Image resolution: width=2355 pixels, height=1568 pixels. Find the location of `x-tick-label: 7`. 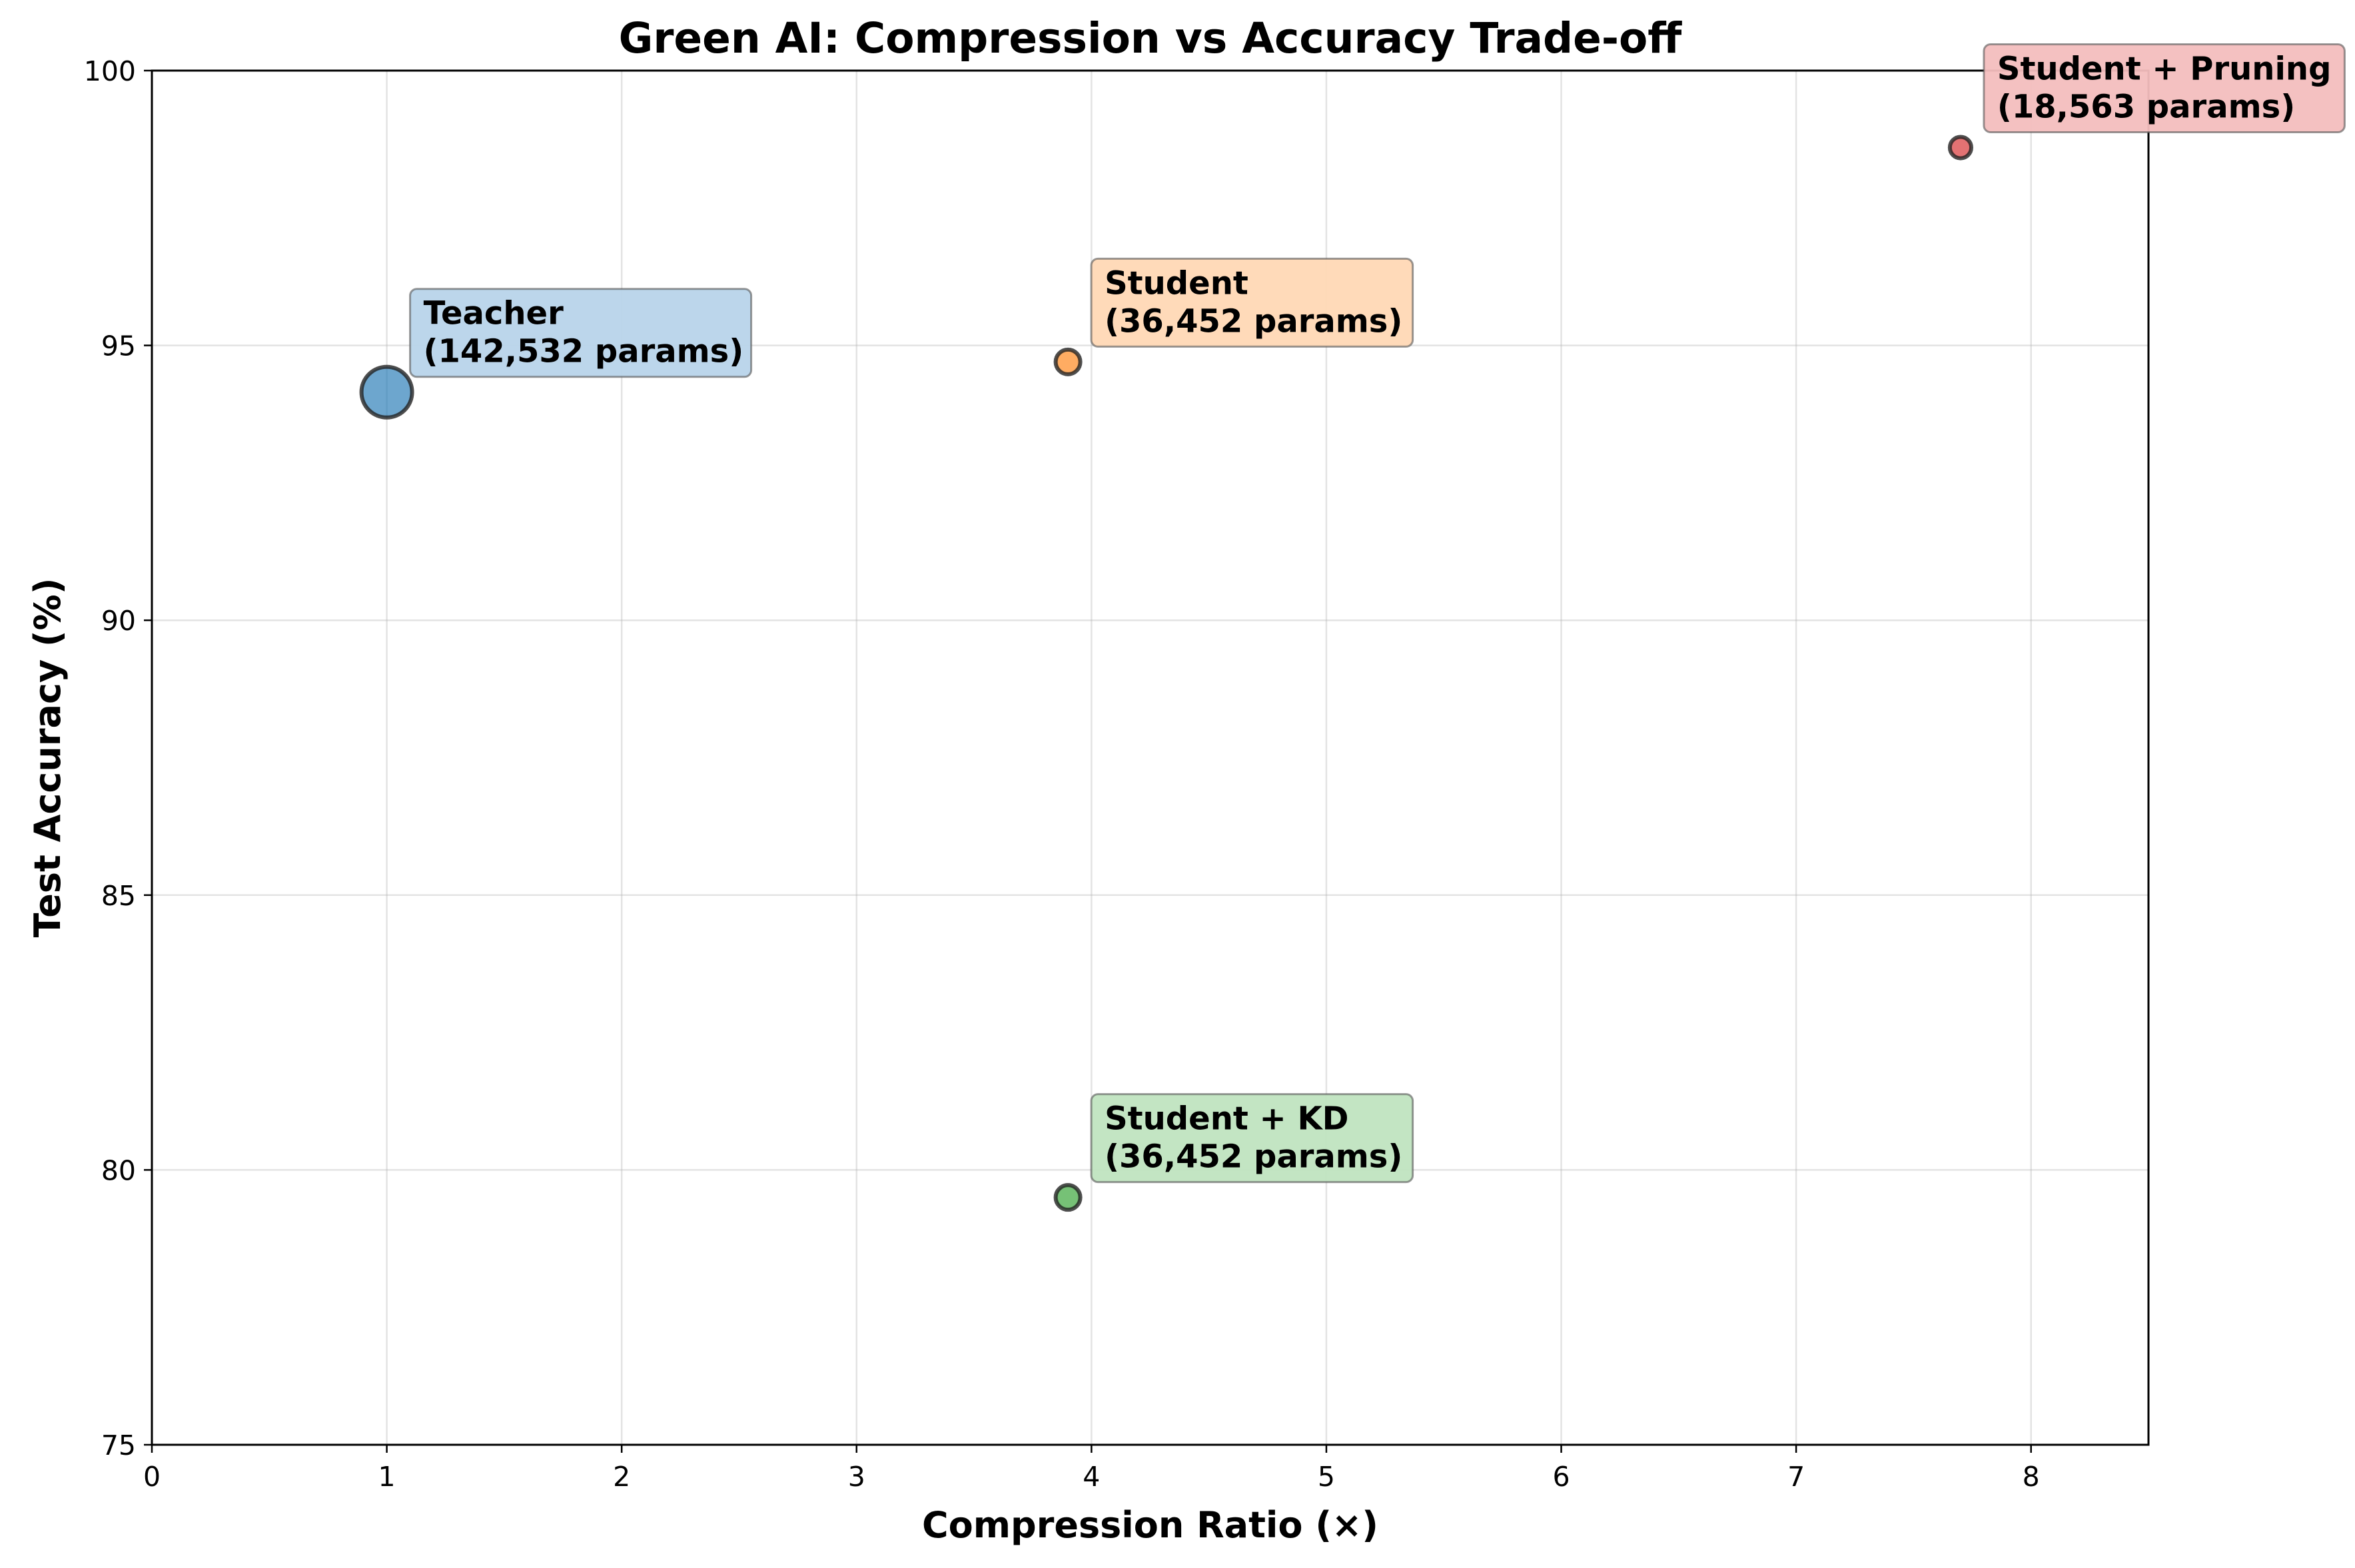

x-tick-label: 7 is located at coordinates (1796, 1477).